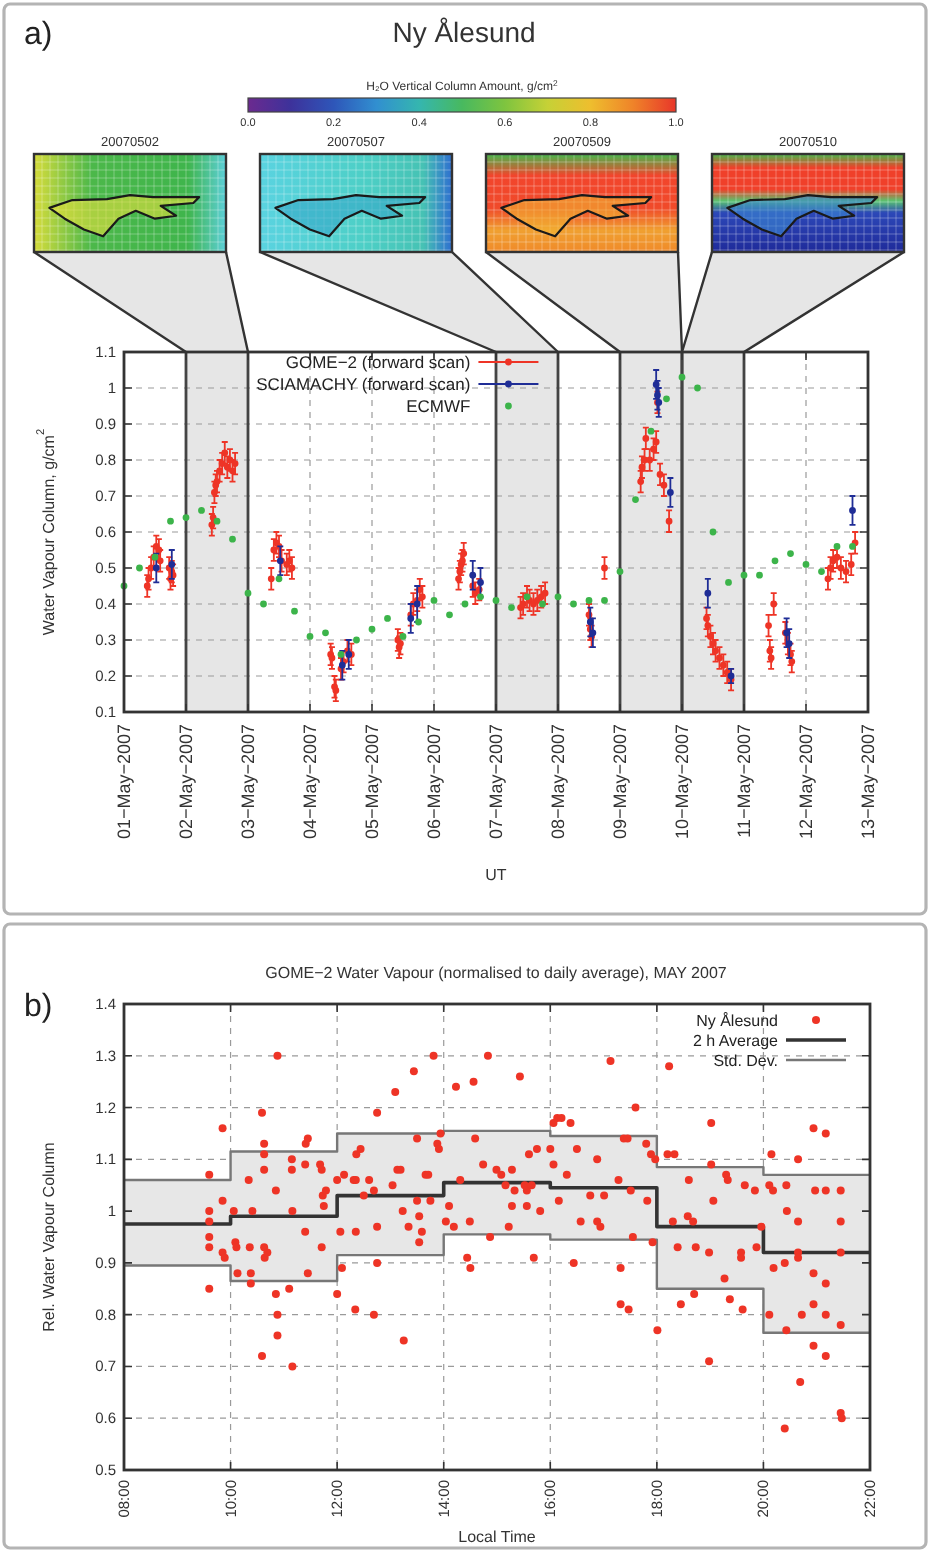 The height and width of the screenshot is (1552, 934). I want to click on x-tick-label: 05−May−2007, so click(372, 782).